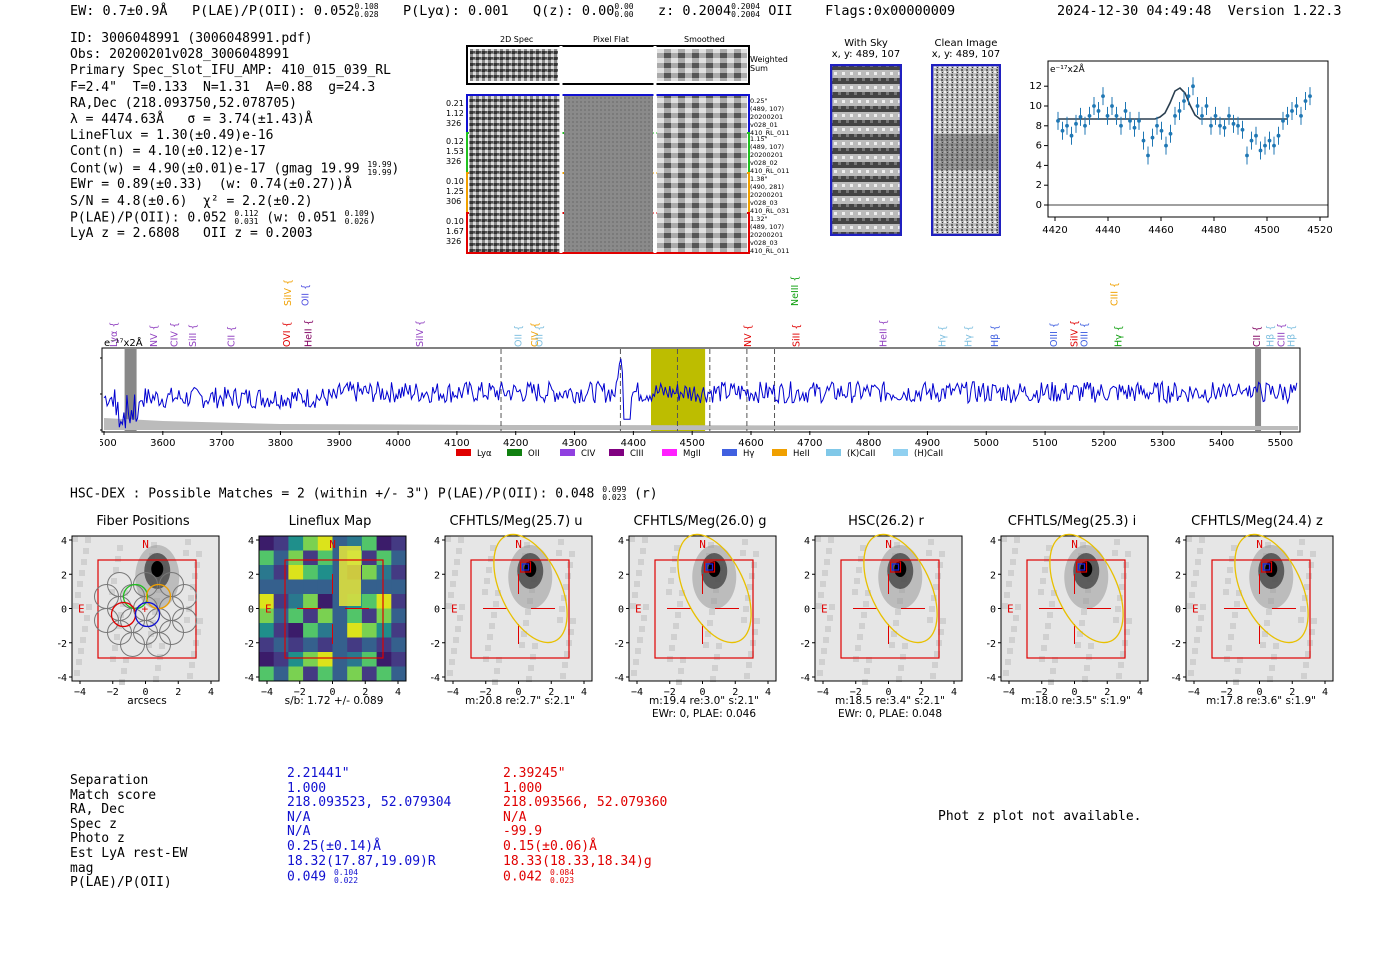 This screenshot has height=953, width=1400. Describe the element at coordinates (704, 701) in the screenshot. I see `panel-caption: m:19.4 re:3.0" s:2.1"` at that location.